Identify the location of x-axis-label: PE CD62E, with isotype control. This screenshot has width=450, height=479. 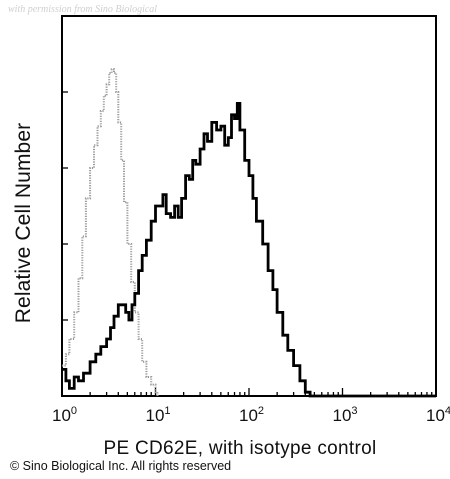
(240, 448).